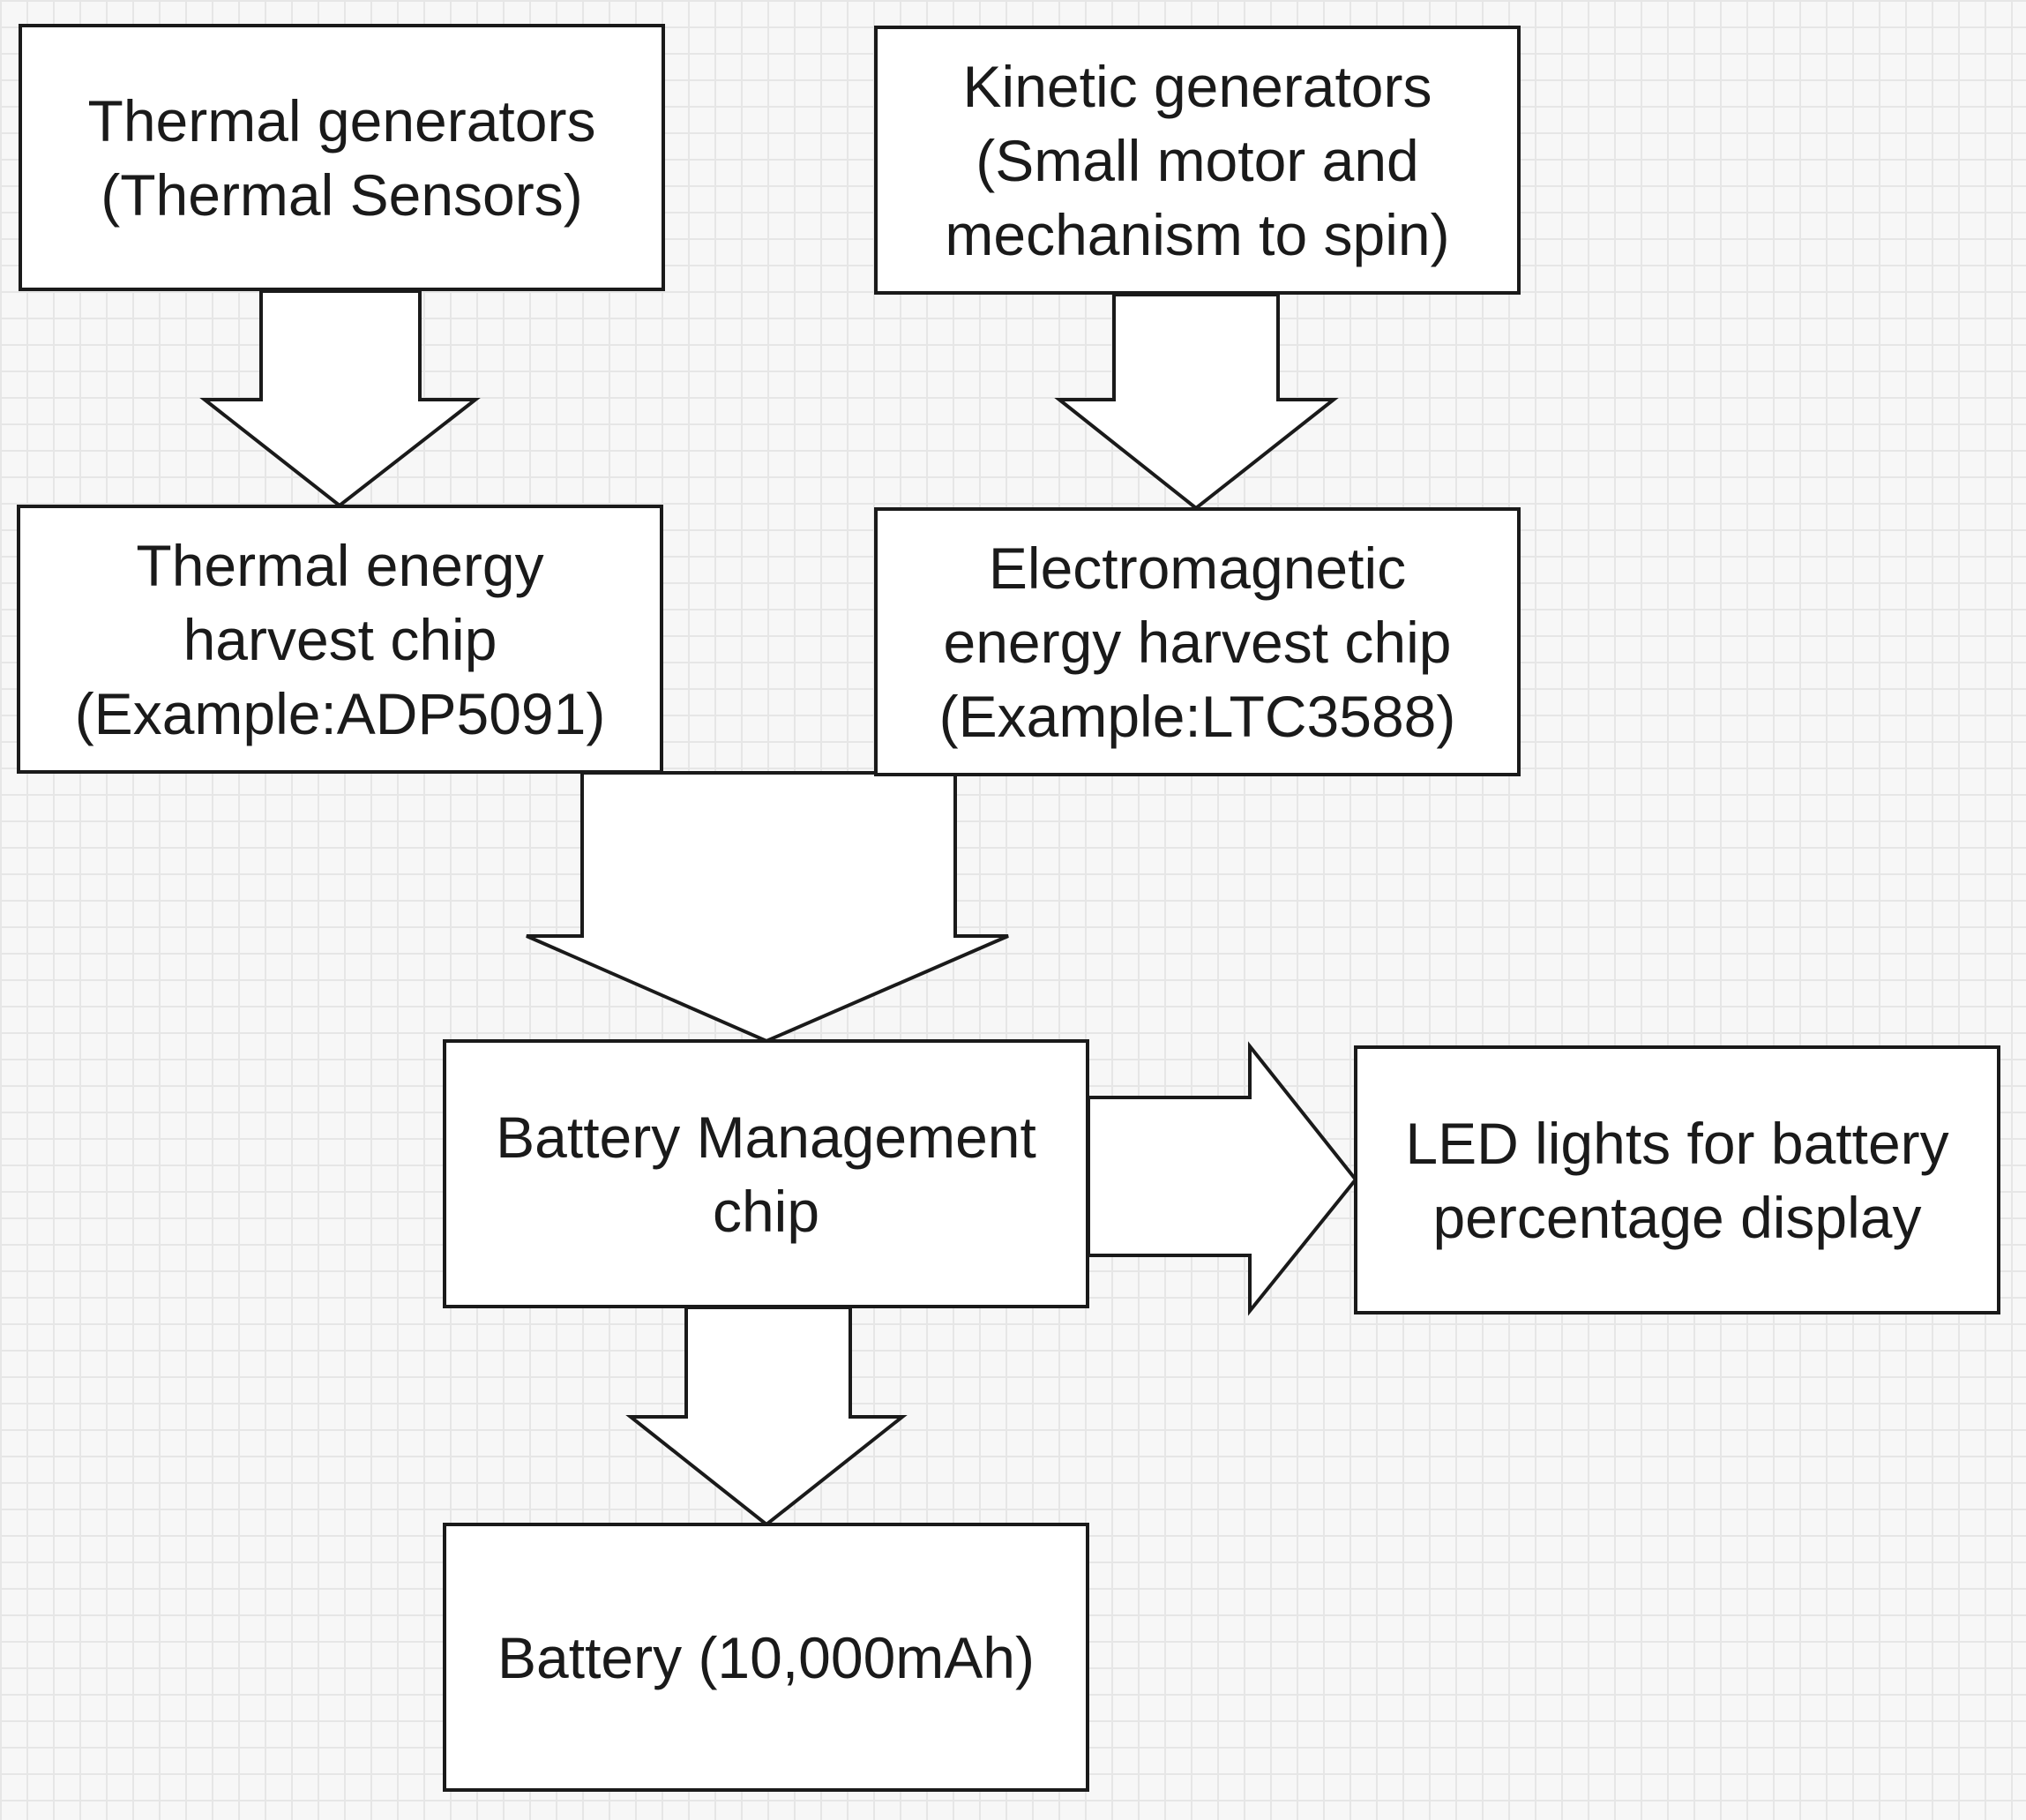 This screenshot has width=2026, height=1820. I want to click on node-battery: Battery (10,000mAh), so click(766, 1657).